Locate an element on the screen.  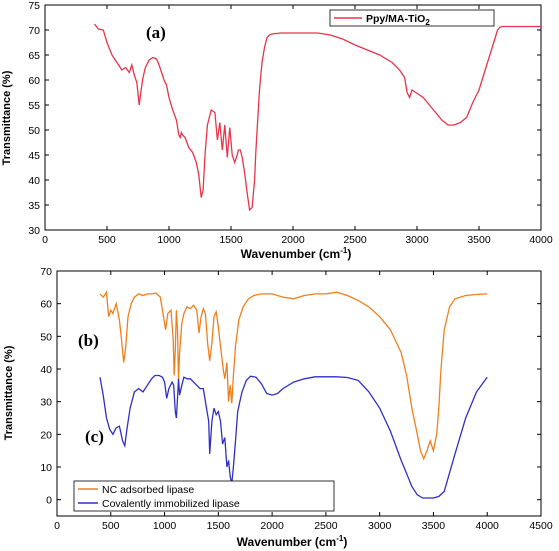
y-tick-label: 35 is located at coordinates (34, 206).